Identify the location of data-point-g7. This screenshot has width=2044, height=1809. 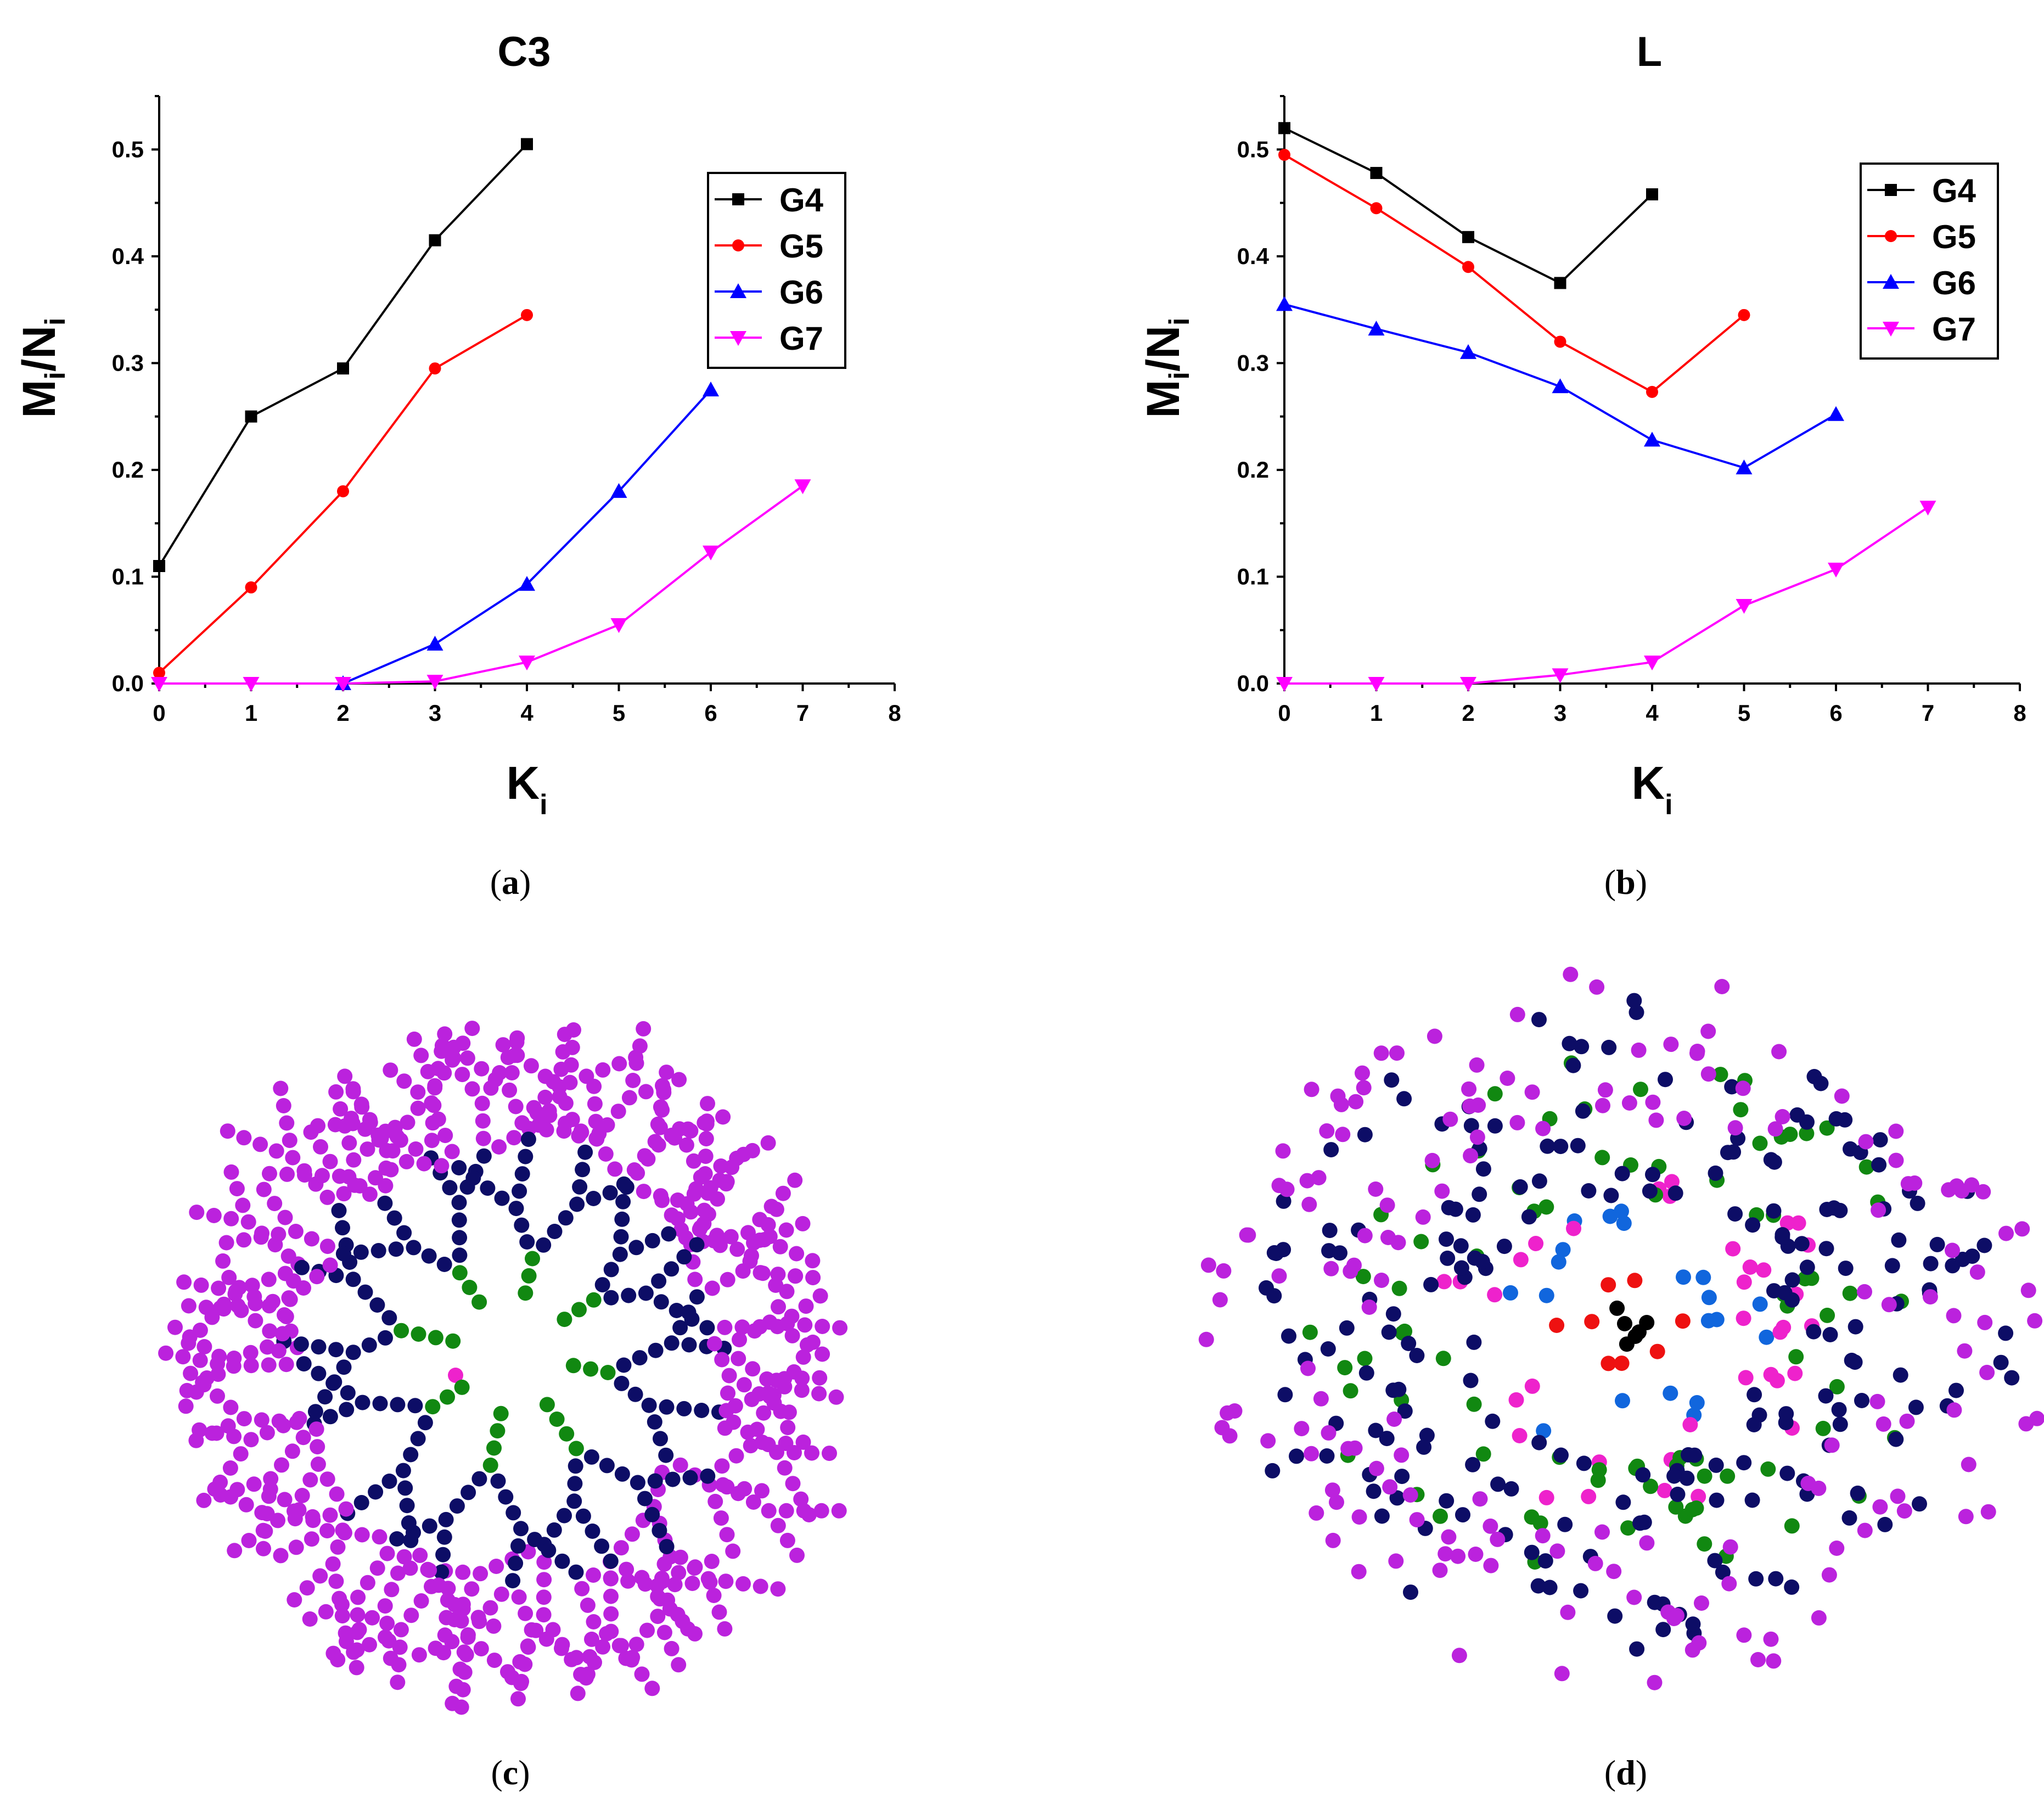
(711, 553).